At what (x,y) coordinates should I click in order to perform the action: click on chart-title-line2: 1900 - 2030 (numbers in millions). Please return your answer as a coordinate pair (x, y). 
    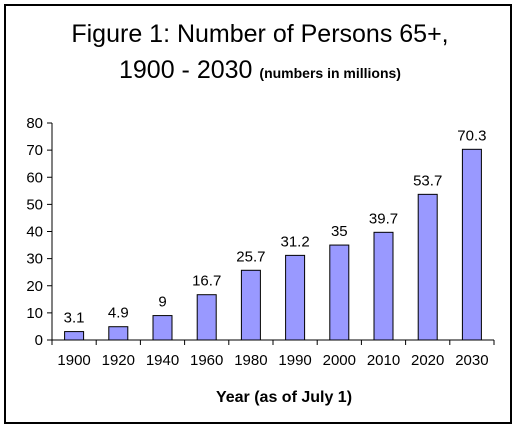
    Looking at the image, I should click on (260, 70).